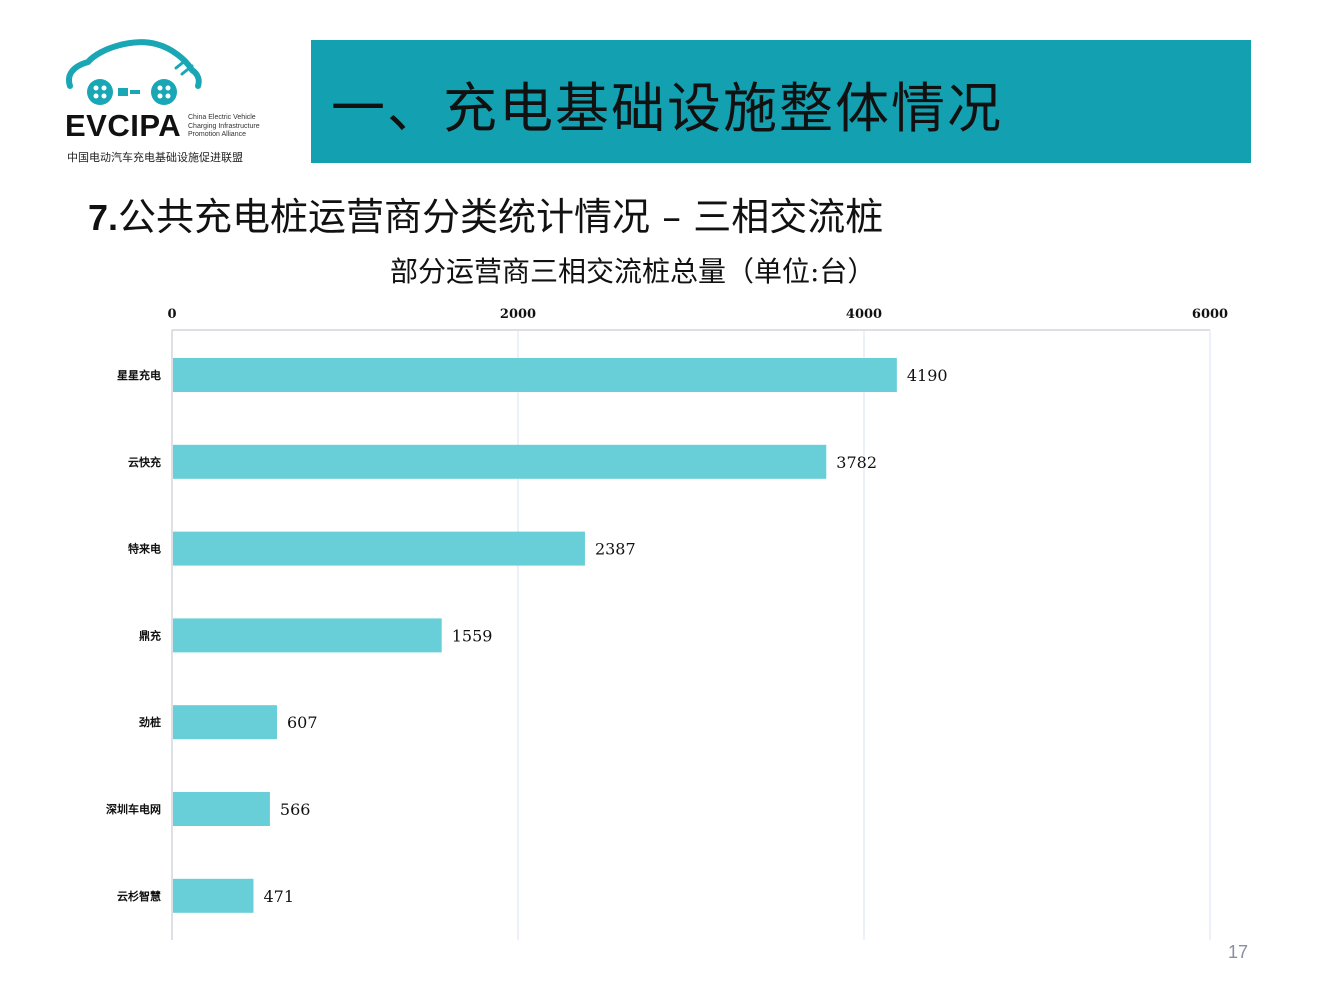 This screenshot has height=1000, width=1333. What do you see at coordinates (615, 549) in the screenshot?
I see `data-label: 2387` at bounding box center [615, 549].